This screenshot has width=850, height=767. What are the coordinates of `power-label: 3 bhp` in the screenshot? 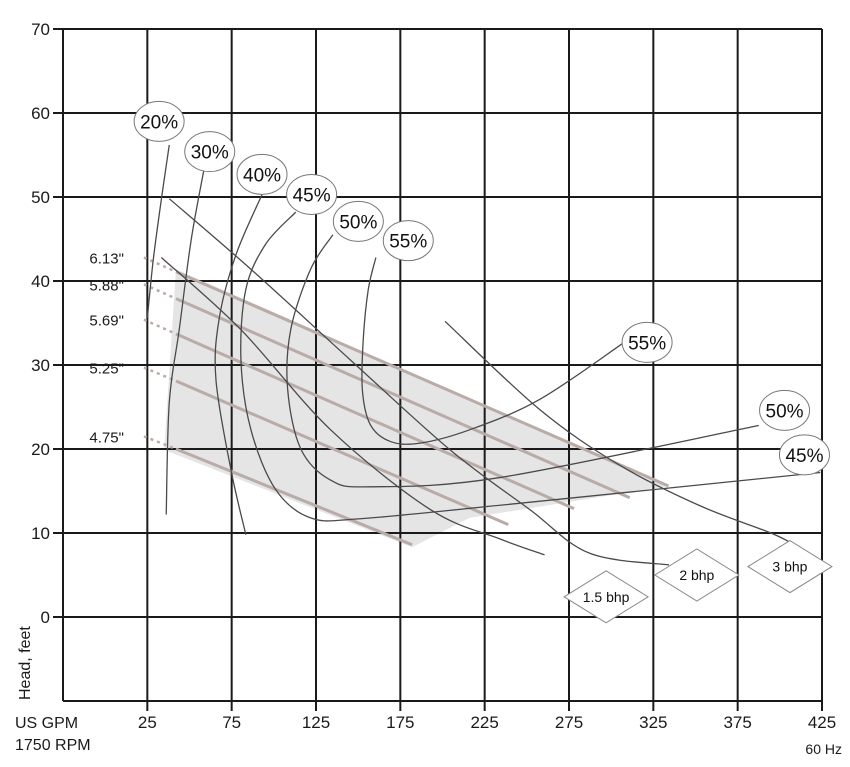 It's located at (789, 567).